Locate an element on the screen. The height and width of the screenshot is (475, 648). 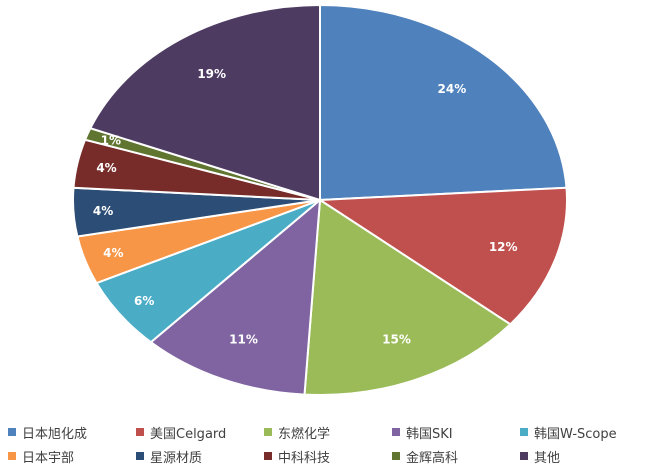
slice-data-label: 6% is located at coordinates (144, 301).